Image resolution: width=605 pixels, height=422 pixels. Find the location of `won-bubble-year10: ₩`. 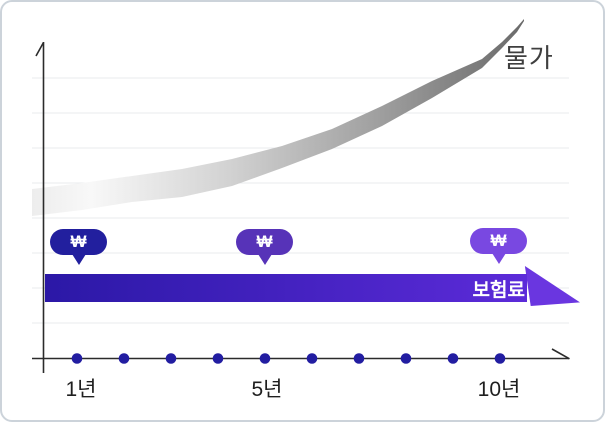

won-bubble-year10: ₩ is located at coordinates (498, 241).